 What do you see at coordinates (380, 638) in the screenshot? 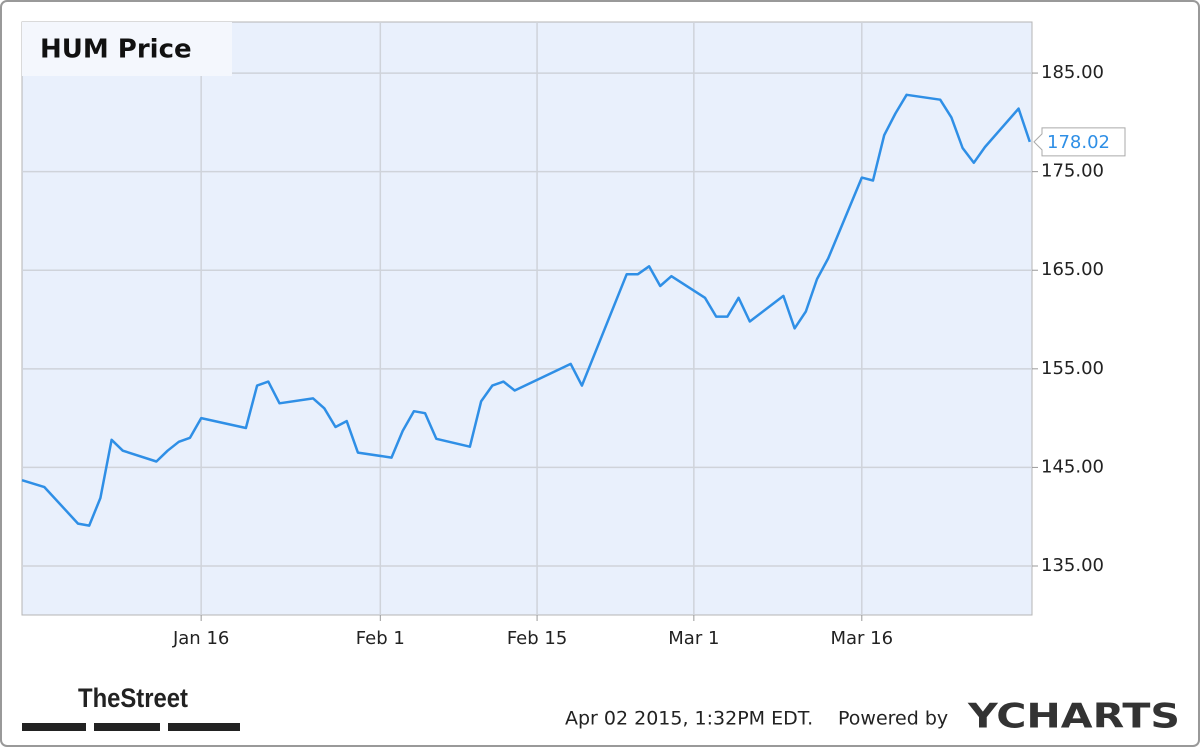
I see `x-tick-label: Feb 1` at bounding box center [380, 638].